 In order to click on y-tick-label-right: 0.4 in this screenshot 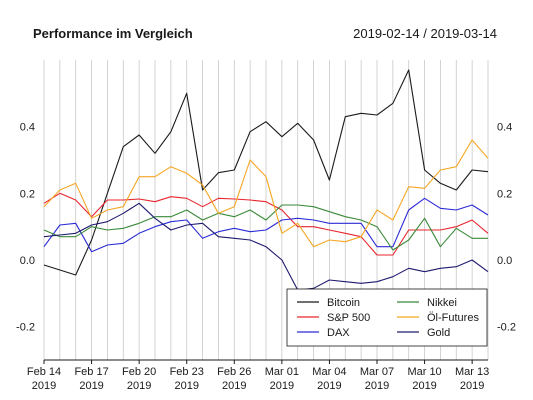, I will do `click(504, 128)`.